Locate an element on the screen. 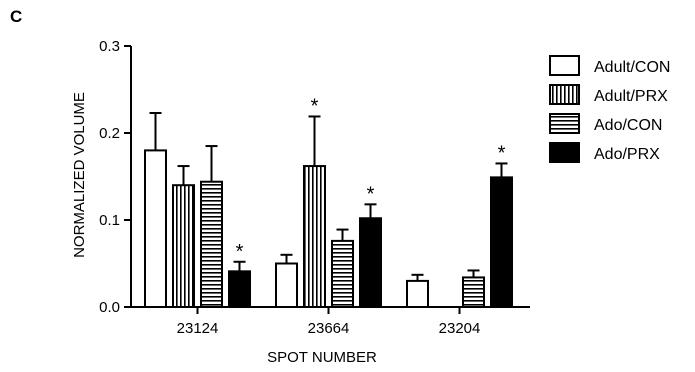  x-axis: 23124 23664 23204 is located at coordinates (330, 321).